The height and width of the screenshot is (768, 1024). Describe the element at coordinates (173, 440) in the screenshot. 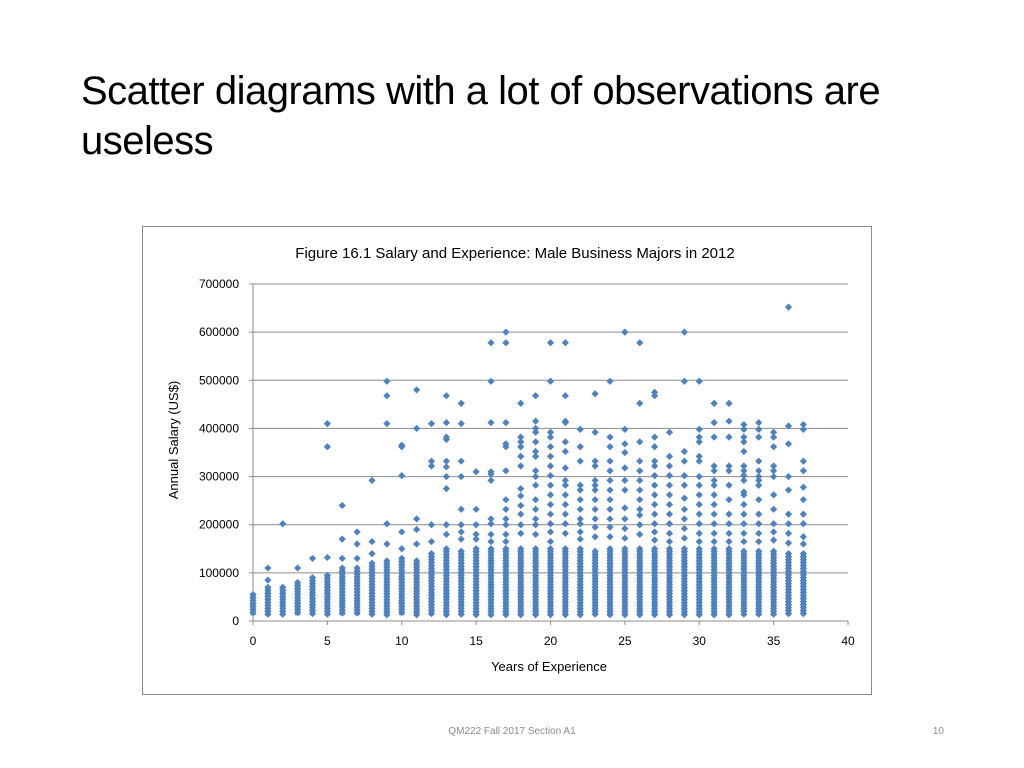

I see `y-axis-title: Annual Salary (US$)` at that location.